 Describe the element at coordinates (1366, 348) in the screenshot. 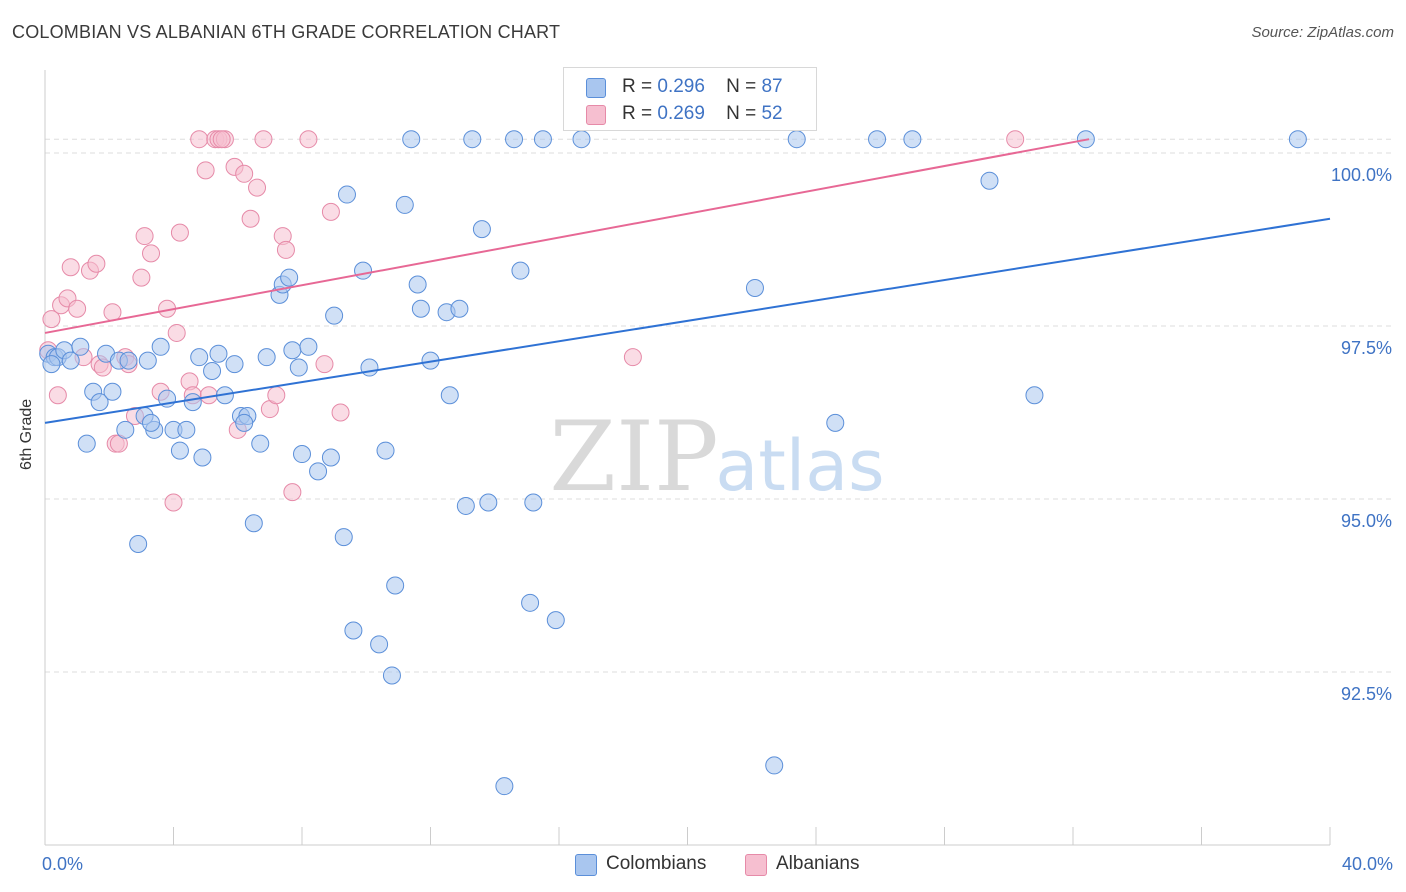

I see `y-tick-label: 97.5%` at that location.